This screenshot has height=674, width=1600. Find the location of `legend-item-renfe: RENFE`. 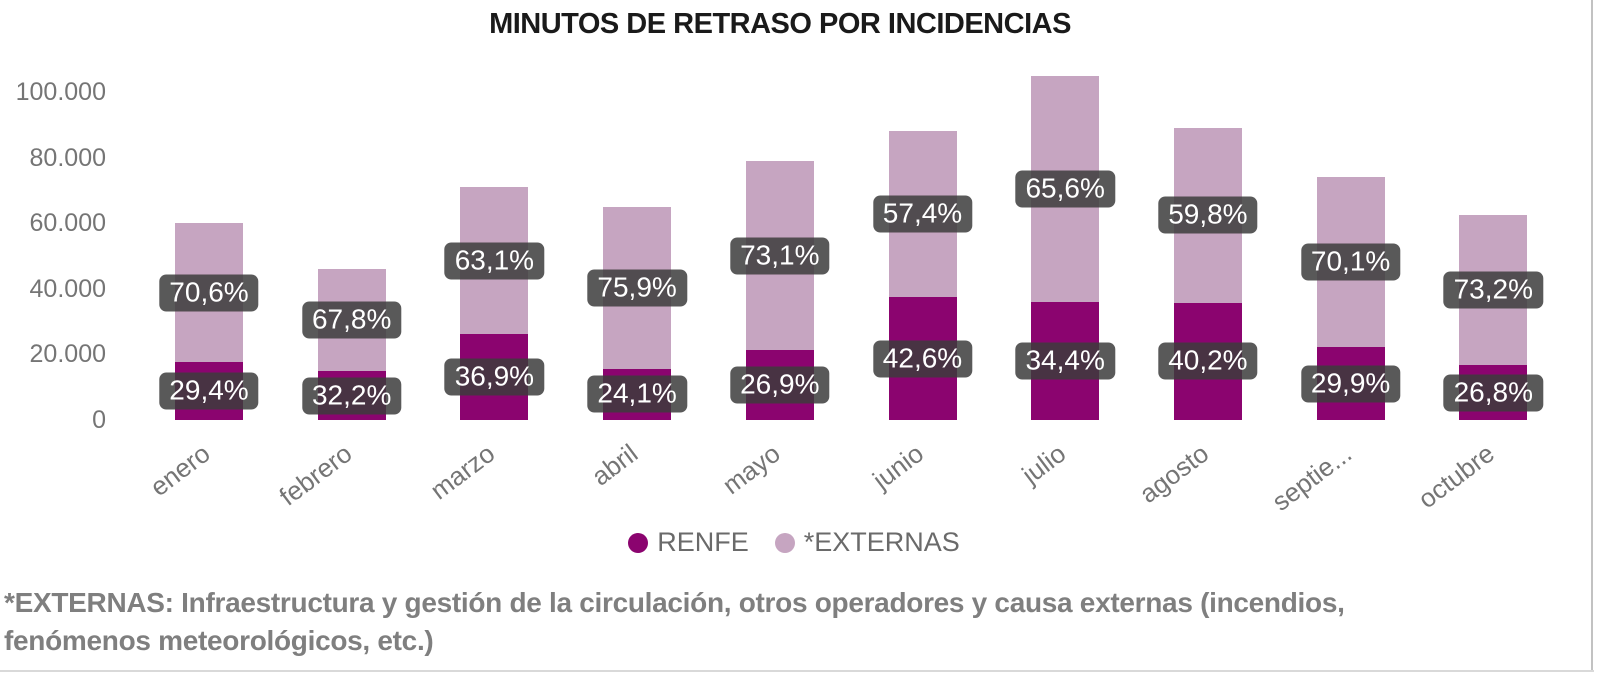

legend-item-renfe: RENFE is located at coordinates (688, 542).